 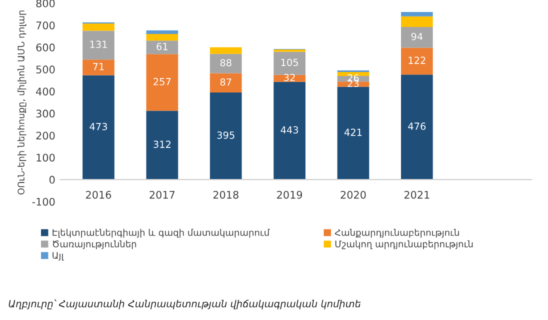 I want to click on x-tick-label: 2018, so click(x=225, y=194).